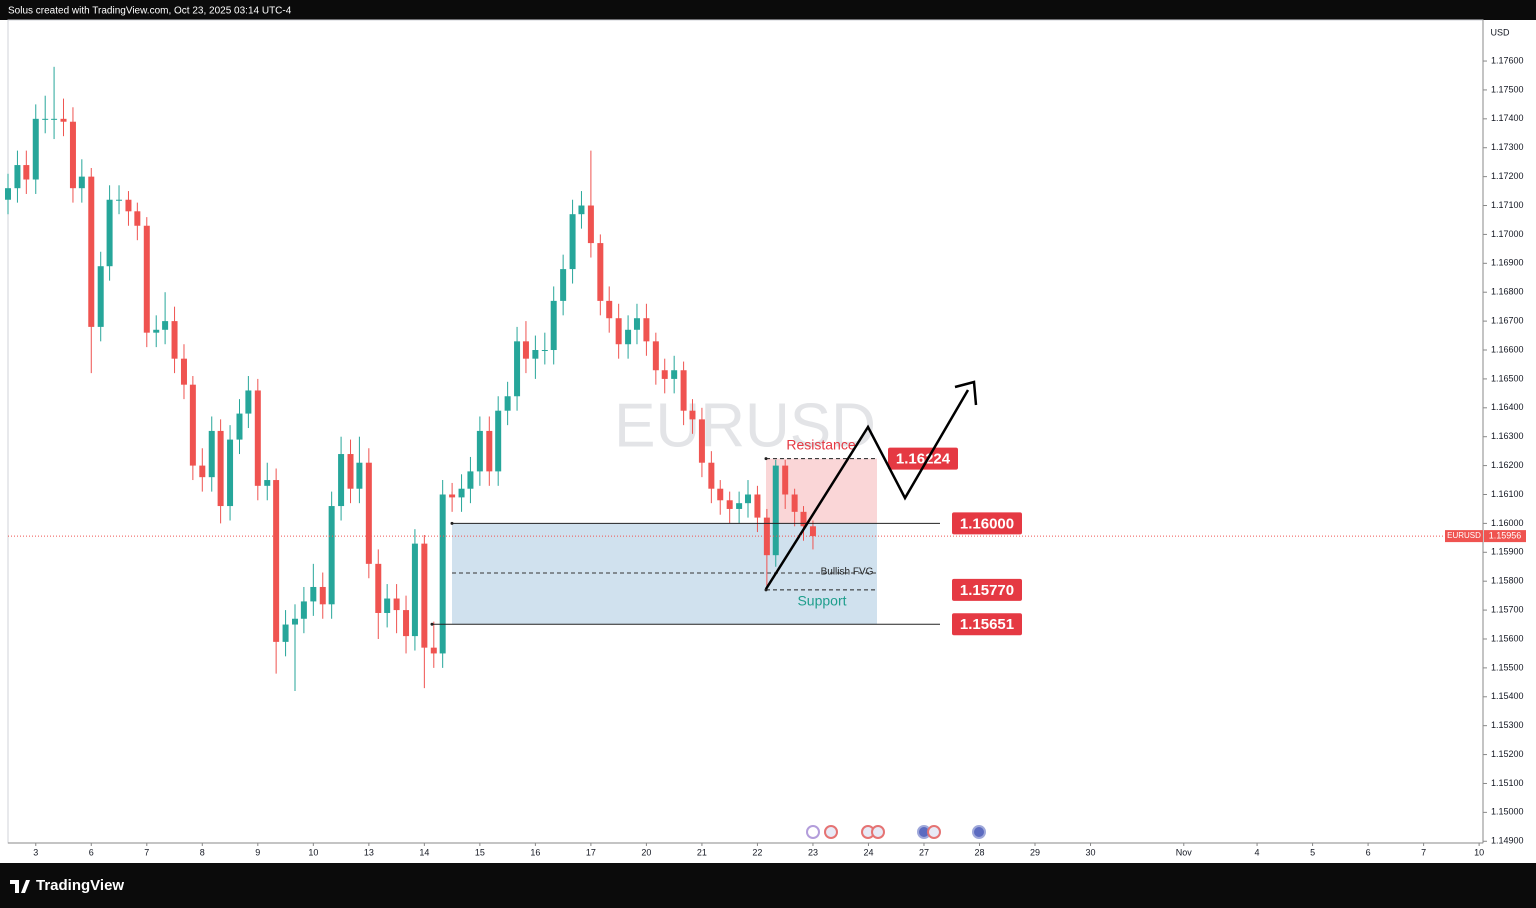 This screenshot has height=908, width=1536. What do you see at coordinates (979, 852) in the screenshot?
I see `x-tick-label: 28` at bounding box center [979, 852].